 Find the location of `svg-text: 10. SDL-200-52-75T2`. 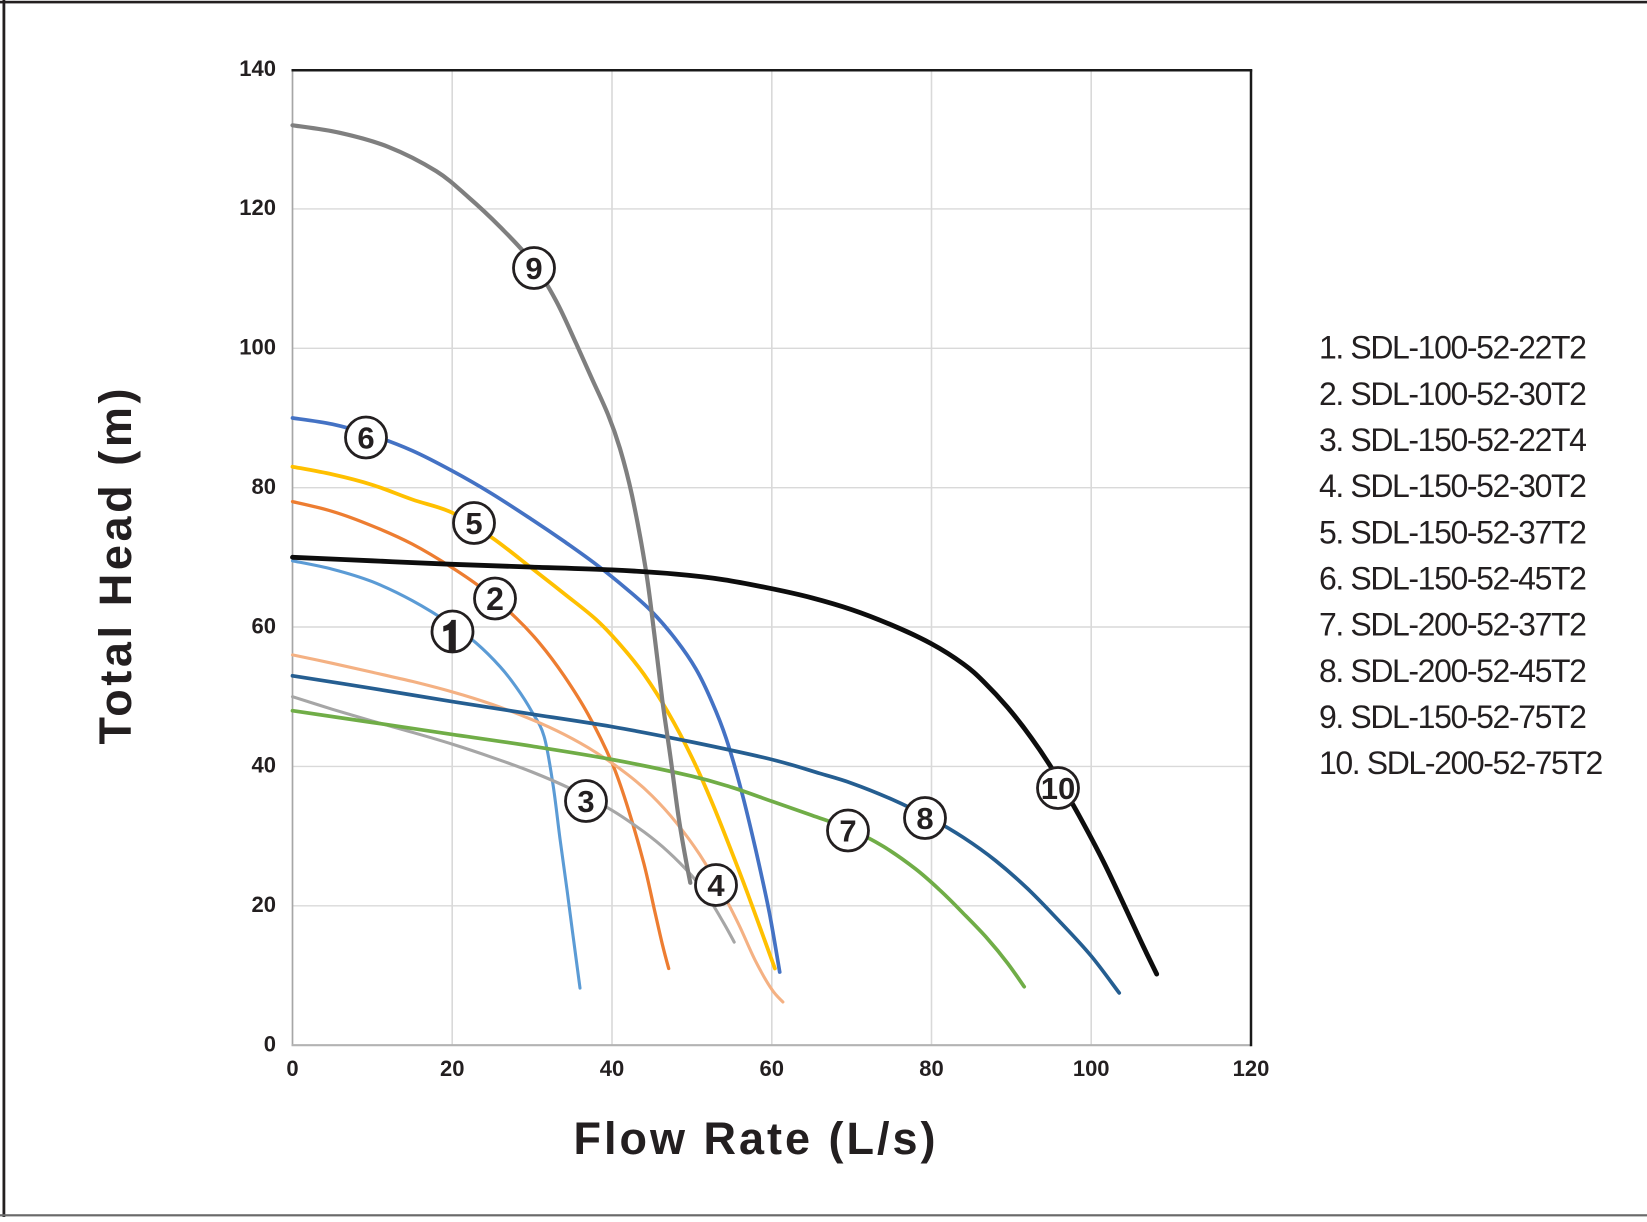

svg-text: 10. SDL-200-52-75T2 is located at coordinates (1461, 763).